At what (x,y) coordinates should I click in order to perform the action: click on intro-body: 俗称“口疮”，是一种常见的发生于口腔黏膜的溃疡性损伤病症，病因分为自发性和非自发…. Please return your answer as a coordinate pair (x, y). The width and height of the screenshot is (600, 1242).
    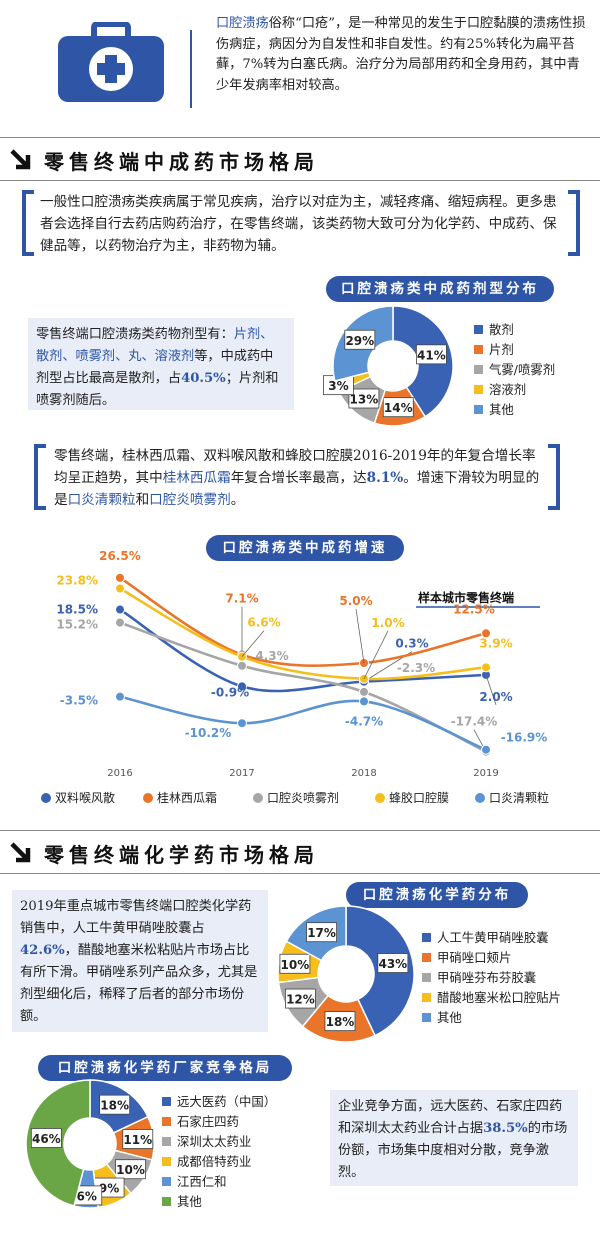
    Looking at the image, I should click on (401, 54).